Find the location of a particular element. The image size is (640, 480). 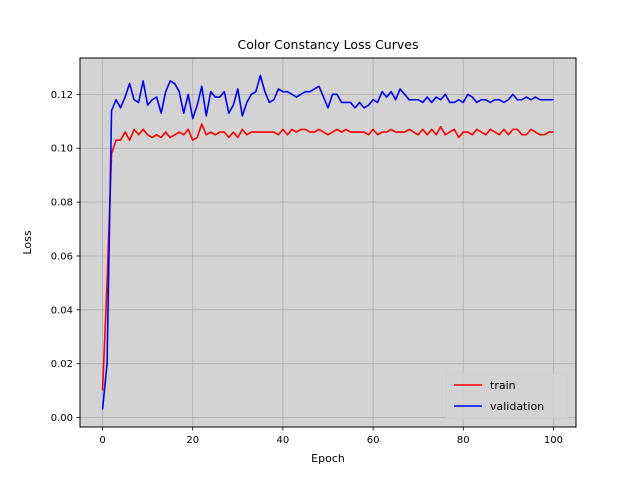

x-tick-label: 60 is located at coordinates (373, 440).